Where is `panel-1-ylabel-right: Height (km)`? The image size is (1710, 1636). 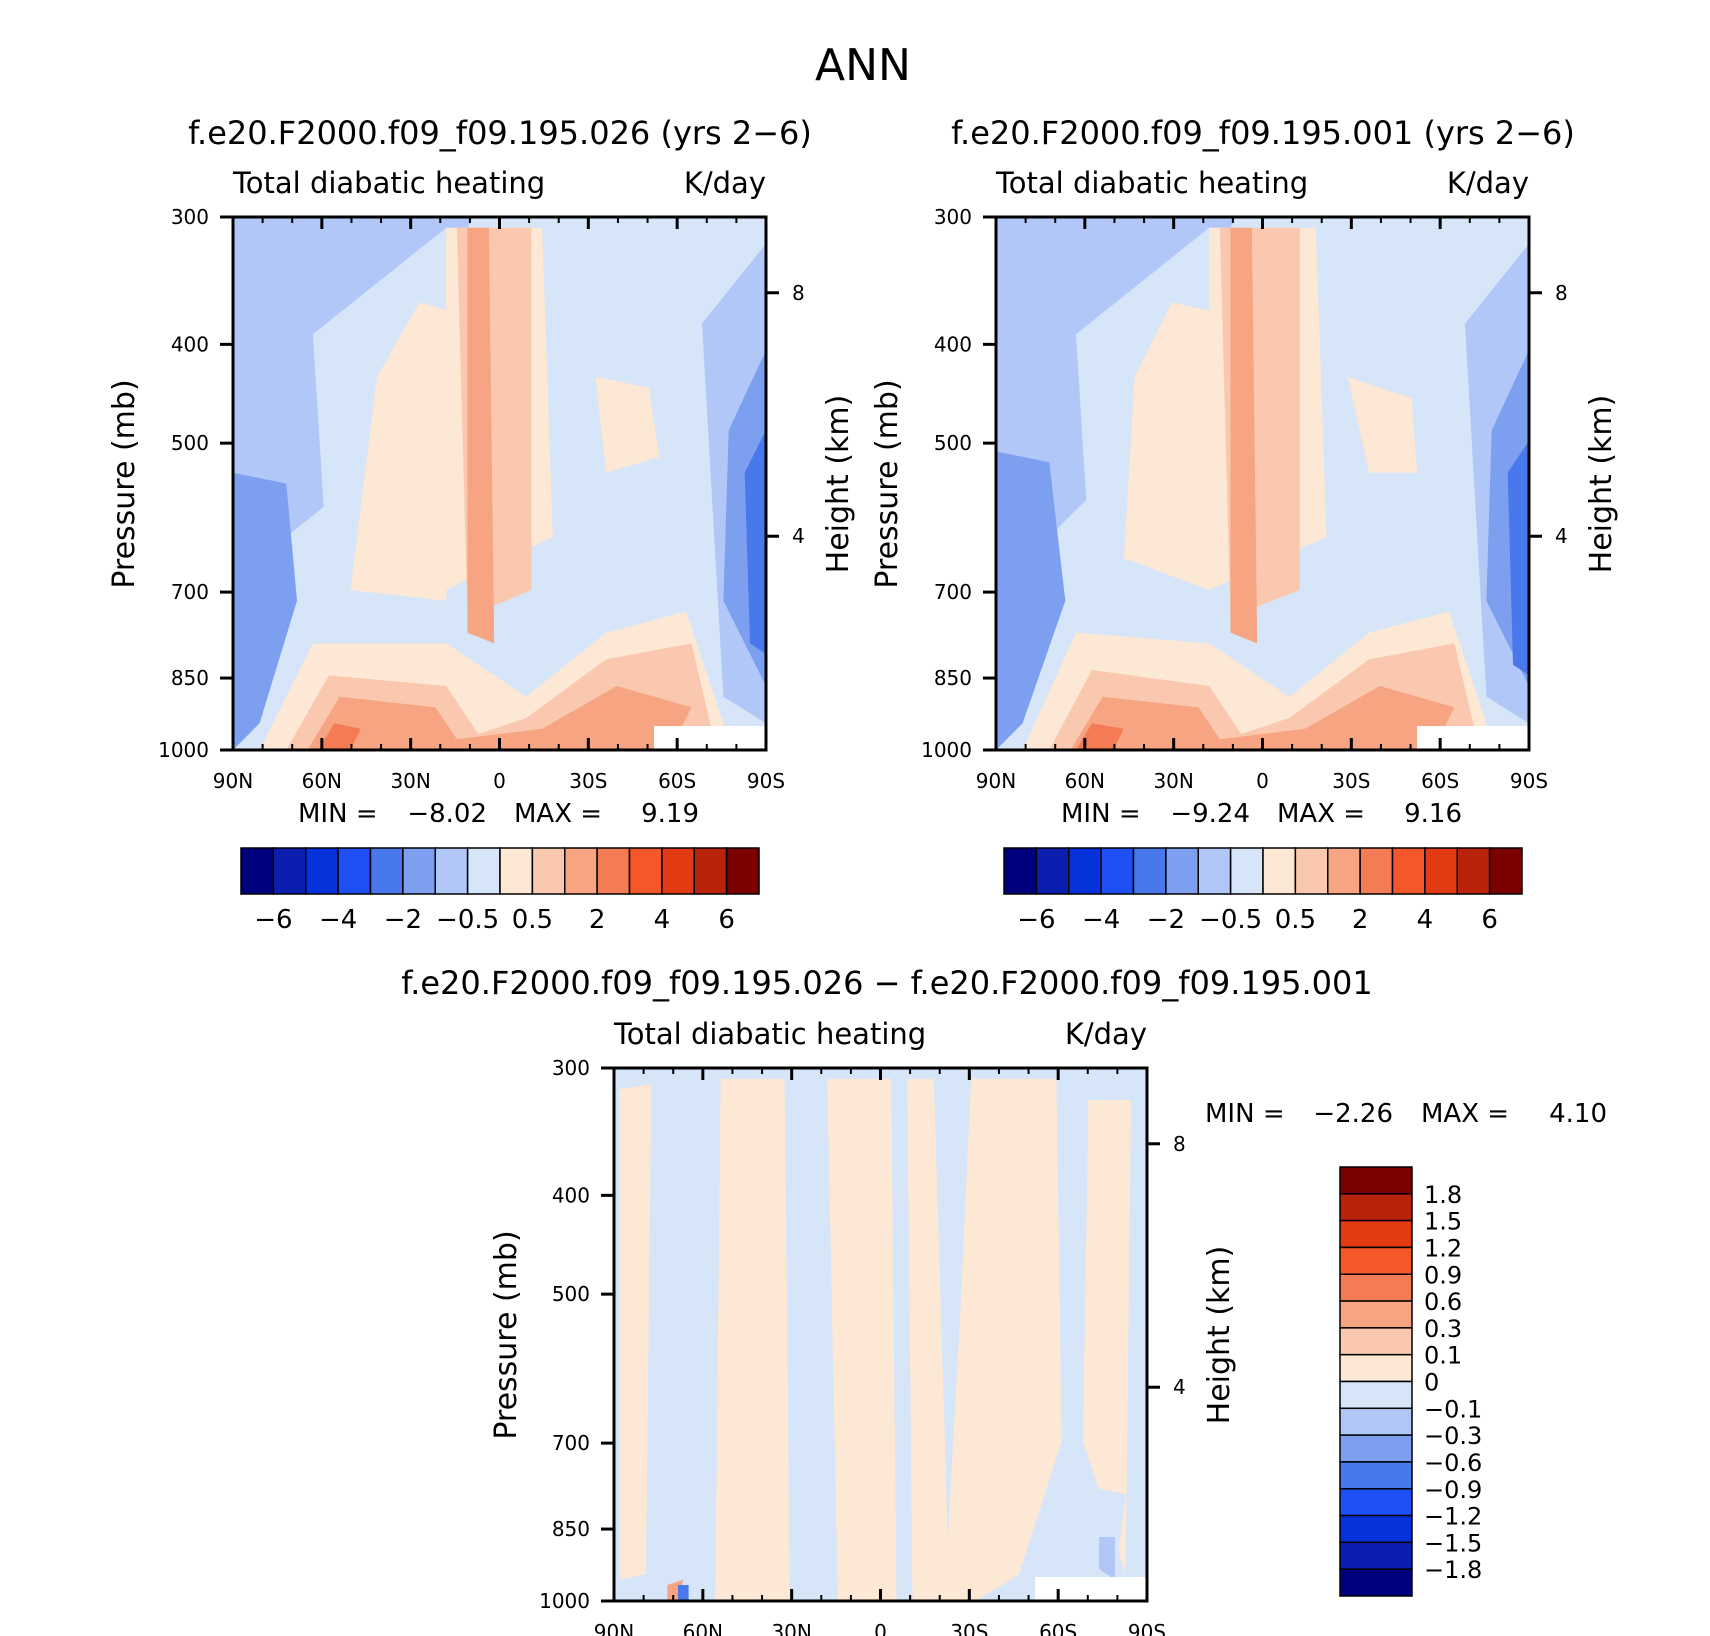
panel-1-ylabel-right: Height (km) is located at coordinates (838, 484).